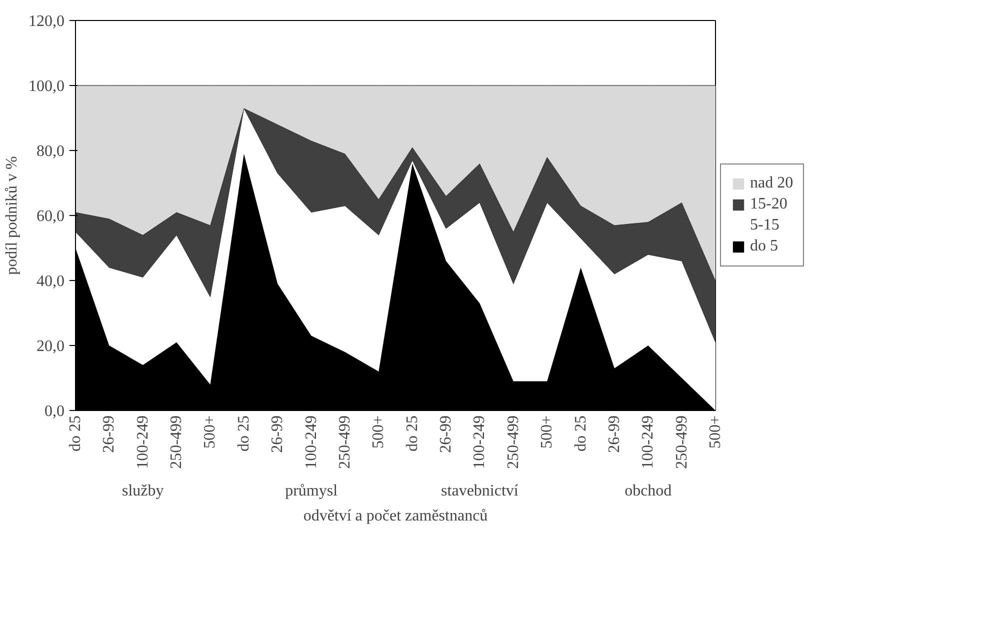 This screenshot has height=637, width=990. I want to click on y-axis-title: podíl podniků v %, so click(12, 215).